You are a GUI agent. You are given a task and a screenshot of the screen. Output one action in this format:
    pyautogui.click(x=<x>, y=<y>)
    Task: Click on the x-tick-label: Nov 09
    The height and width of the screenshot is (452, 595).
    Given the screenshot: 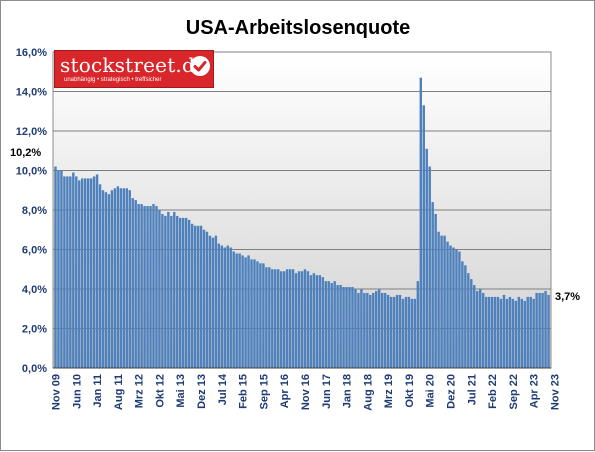 What is the action you would take?
    pyautogui.click(x=56, y=392)
    